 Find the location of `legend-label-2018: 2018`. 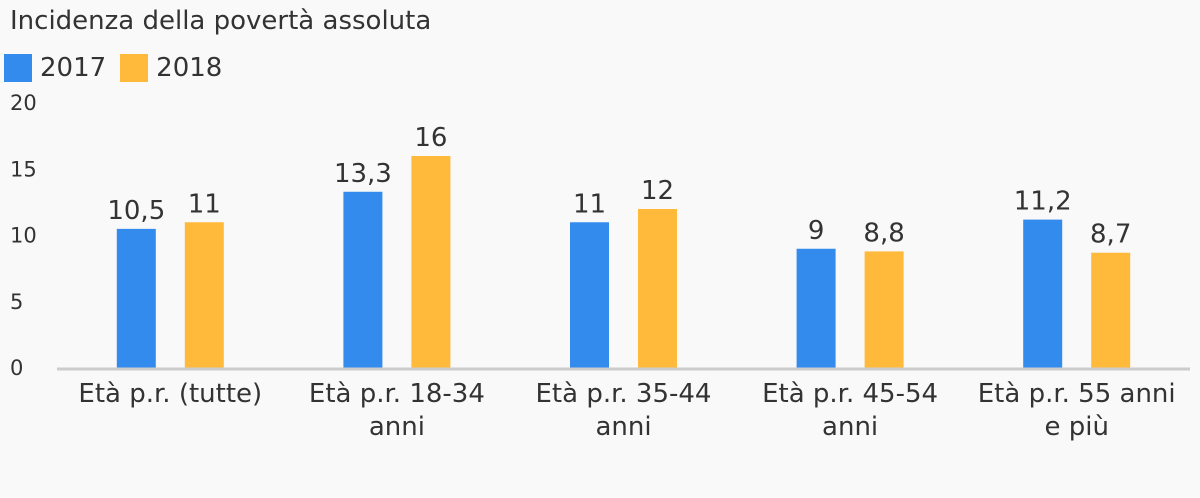

legend-label-2018: 2018 is located at coordinates (189, 68).